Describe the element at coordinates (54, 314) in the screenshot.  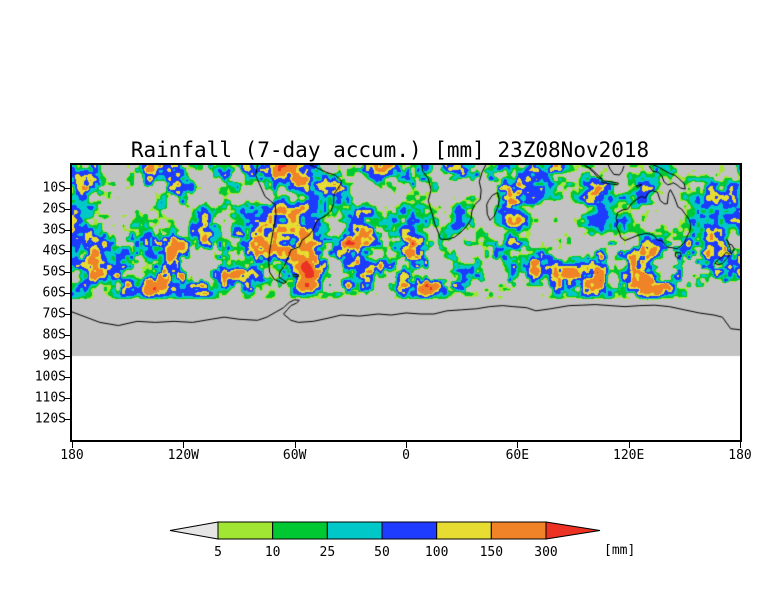
I see `y-tick-label: 70S` at that location.